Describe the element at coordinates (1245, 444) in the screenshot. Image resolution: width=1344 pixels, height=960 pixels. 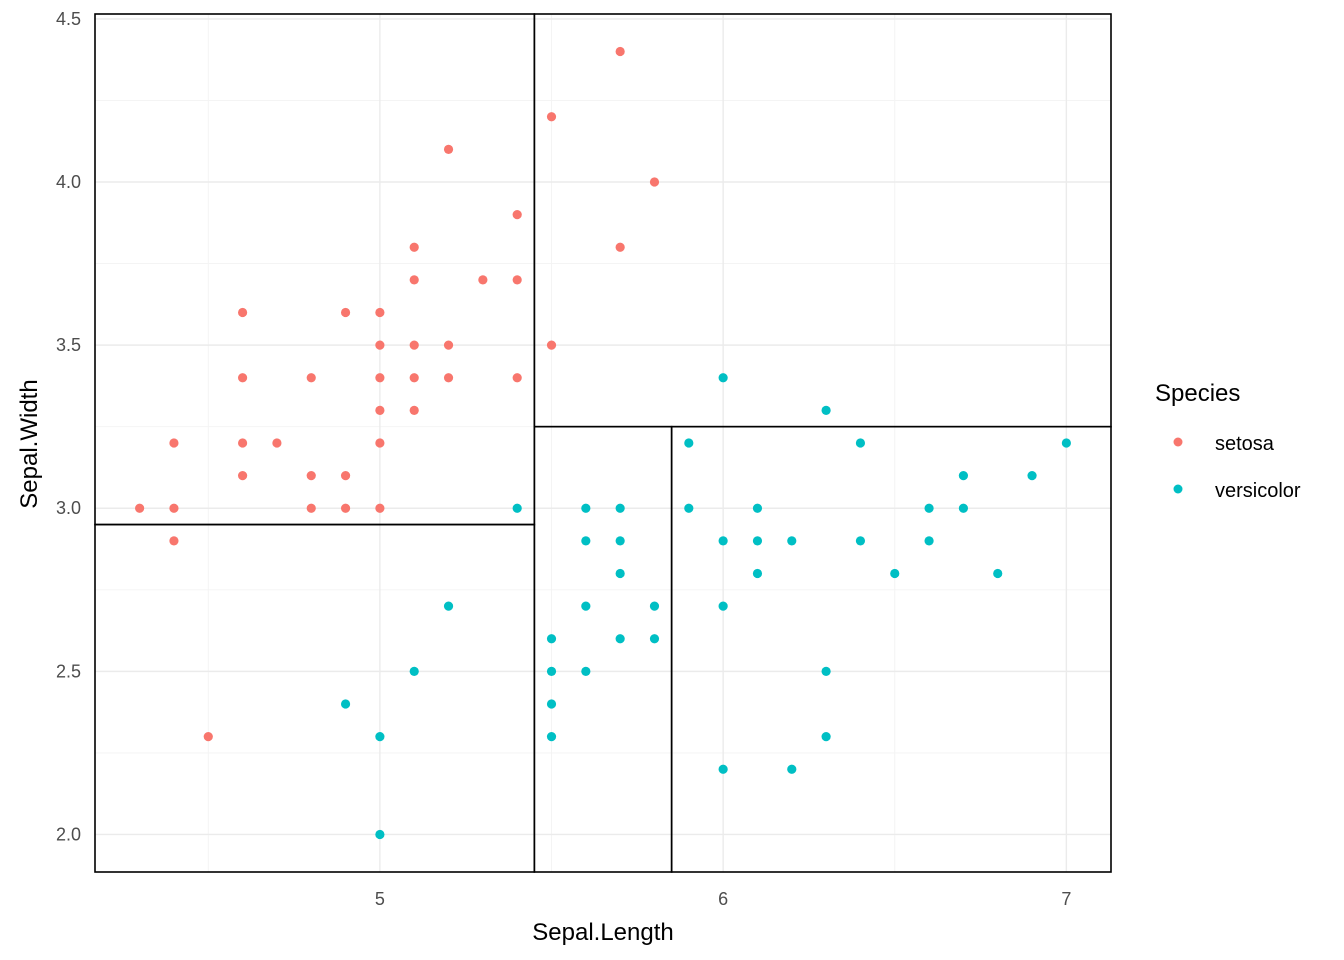
I see `legend-label-setosa: setosa` at that location.